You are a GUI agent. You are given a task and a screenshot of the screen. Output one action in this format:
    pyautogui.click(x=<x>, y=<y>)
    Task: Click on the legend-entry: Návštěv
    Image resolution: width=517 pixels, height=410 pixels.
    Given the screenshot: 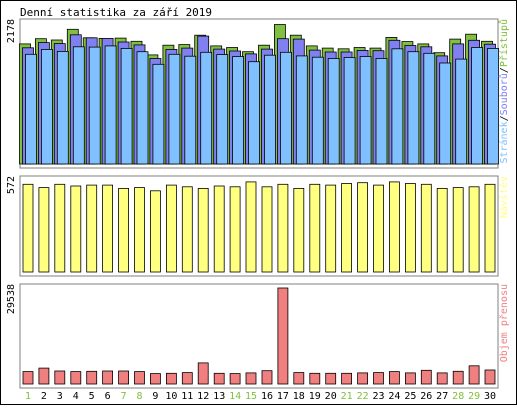 What is the action you would take?
    pyautogui.click(x=504, y=197)
    